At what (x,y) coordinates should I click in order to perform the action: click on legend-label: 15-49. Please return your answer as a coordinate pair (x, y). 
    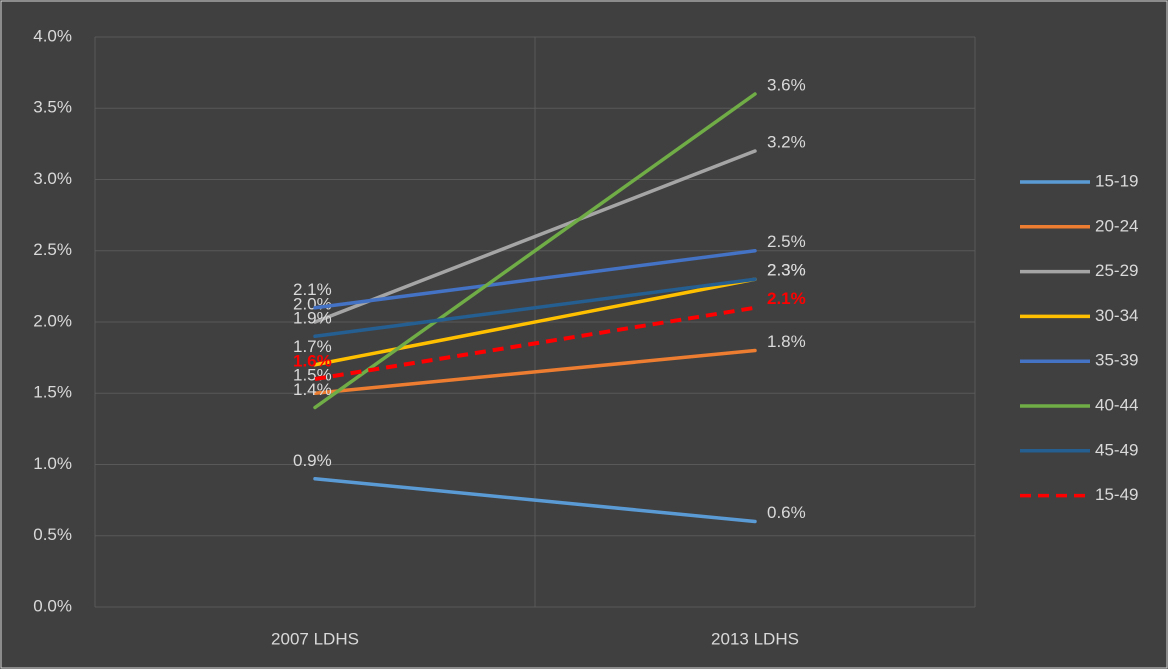
    Looking at the image, I should click on (1116, 494).